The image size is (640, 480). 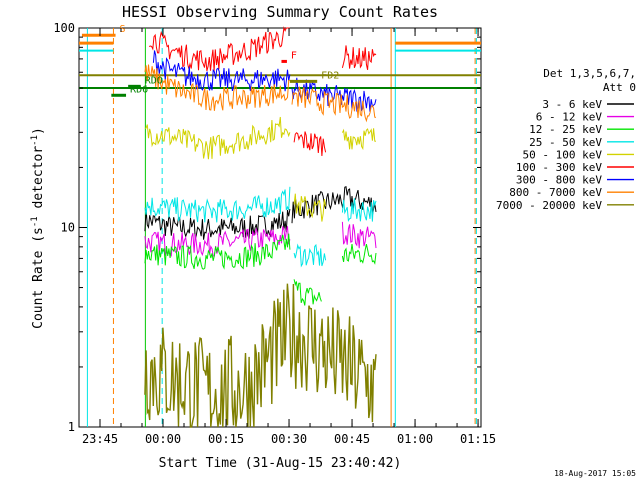 I want to click on x-tick-label: 01:00, so click(x=415, y=439).